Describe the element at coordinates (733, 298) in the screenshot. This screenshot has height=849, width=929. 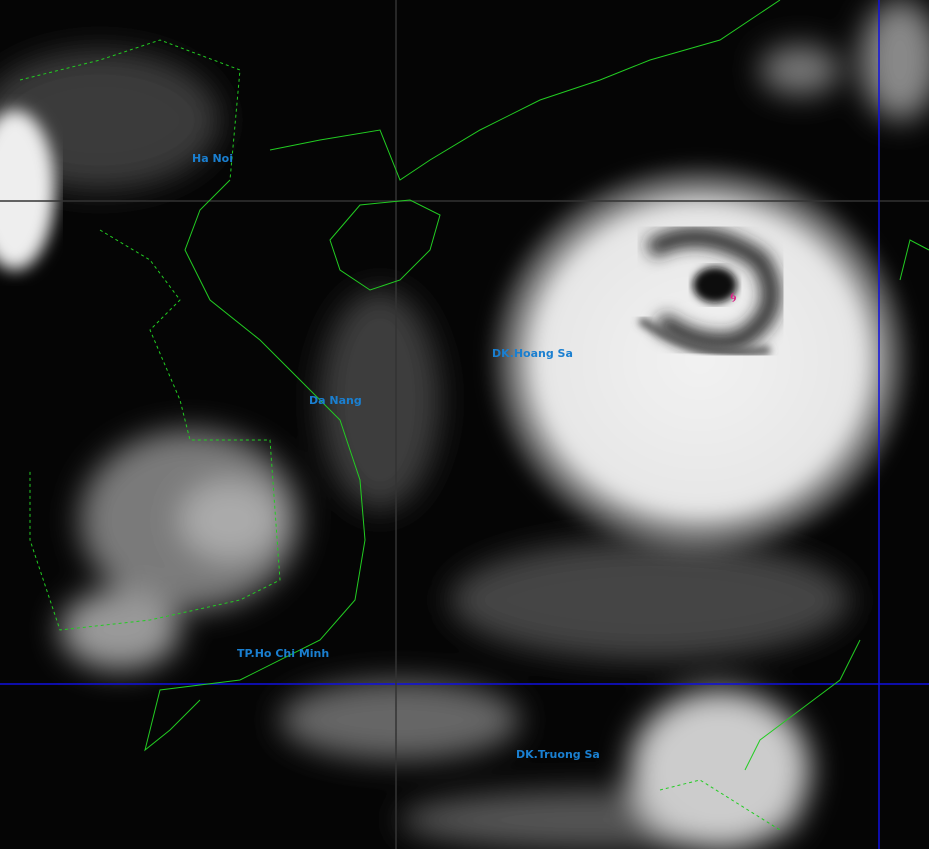
I see `typhoon-icon: 🌀︎` at that location.